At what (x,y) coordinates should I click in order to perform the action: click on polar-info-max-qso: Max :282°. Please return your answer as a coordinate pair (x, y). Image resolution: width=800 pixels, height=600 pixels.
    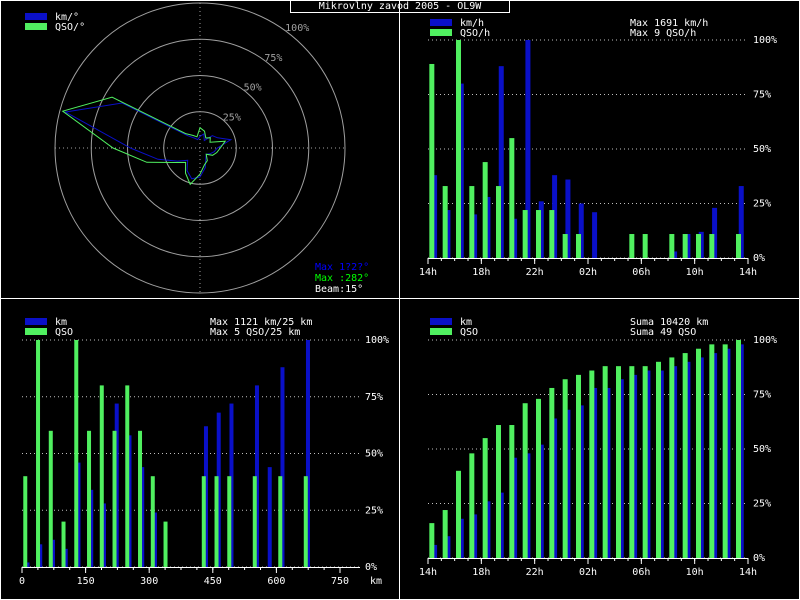
    Looking at the image, I should click on (342, 278).